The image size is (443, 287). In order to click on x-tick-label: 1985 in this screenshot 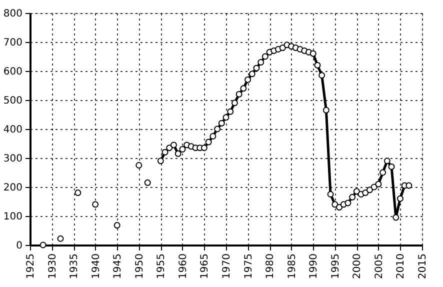, I will do `click(292, 266)`.